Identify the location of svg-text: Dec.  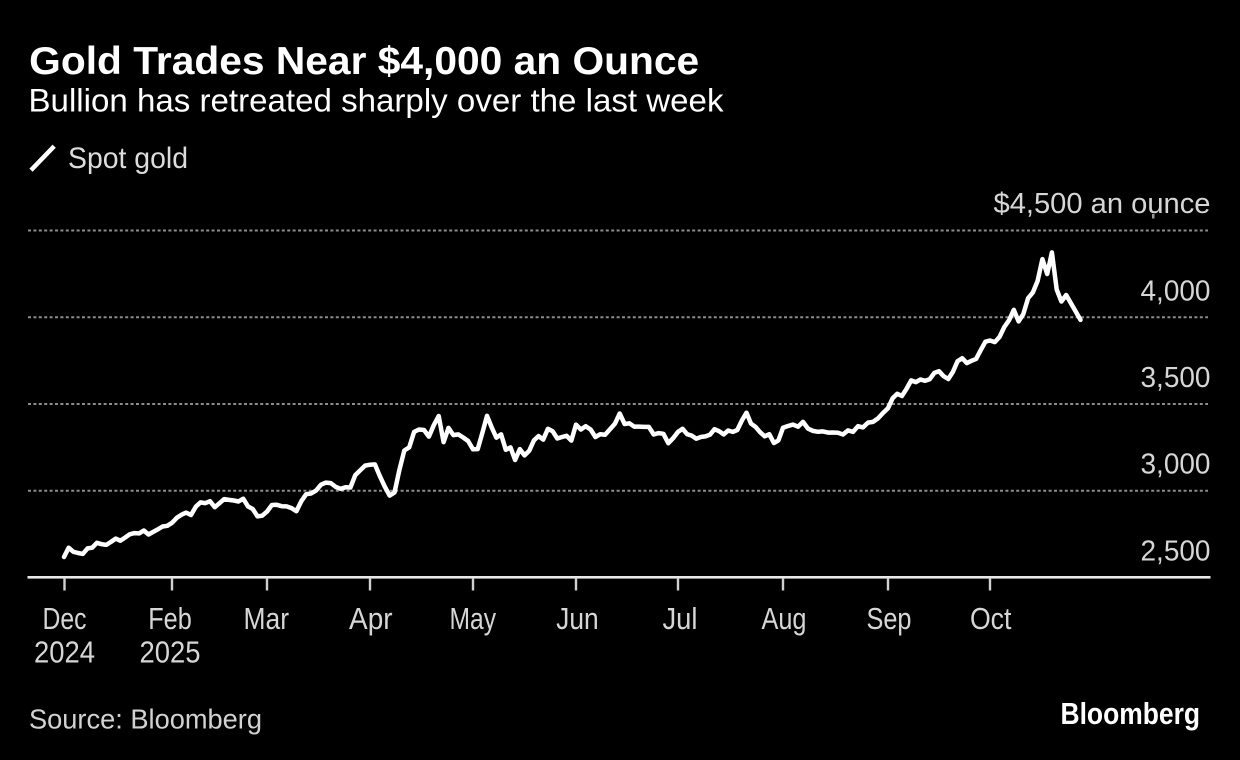
(65, 618).